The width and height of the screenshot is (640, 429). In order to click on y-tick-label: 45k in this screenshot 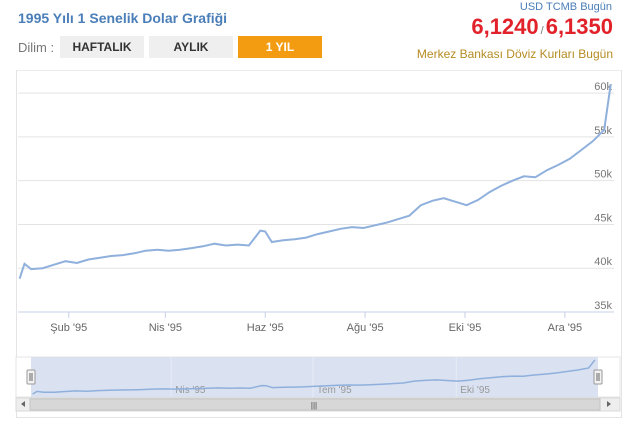, I will do `click(603, 218)`.